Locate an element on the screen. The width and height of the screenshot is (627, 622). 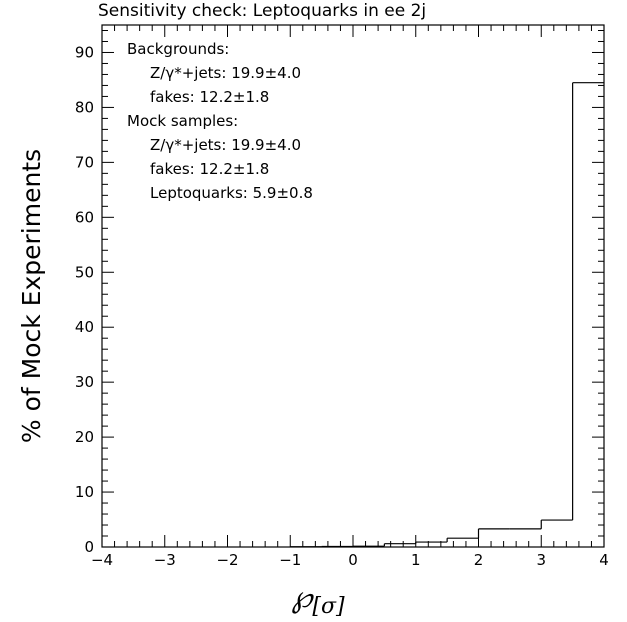
x-tick-label: 4 is located at coordinates (604, 560).